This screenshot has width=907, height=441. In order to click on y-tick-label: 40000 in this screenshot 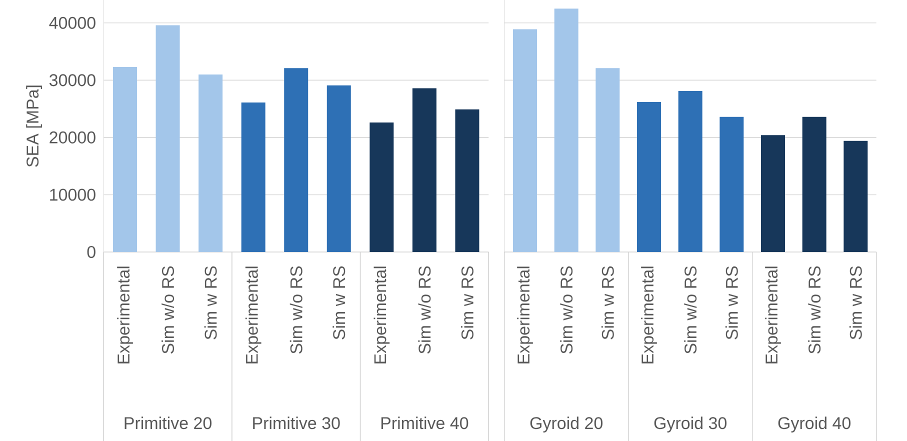, I will do `click(72, 22)`.